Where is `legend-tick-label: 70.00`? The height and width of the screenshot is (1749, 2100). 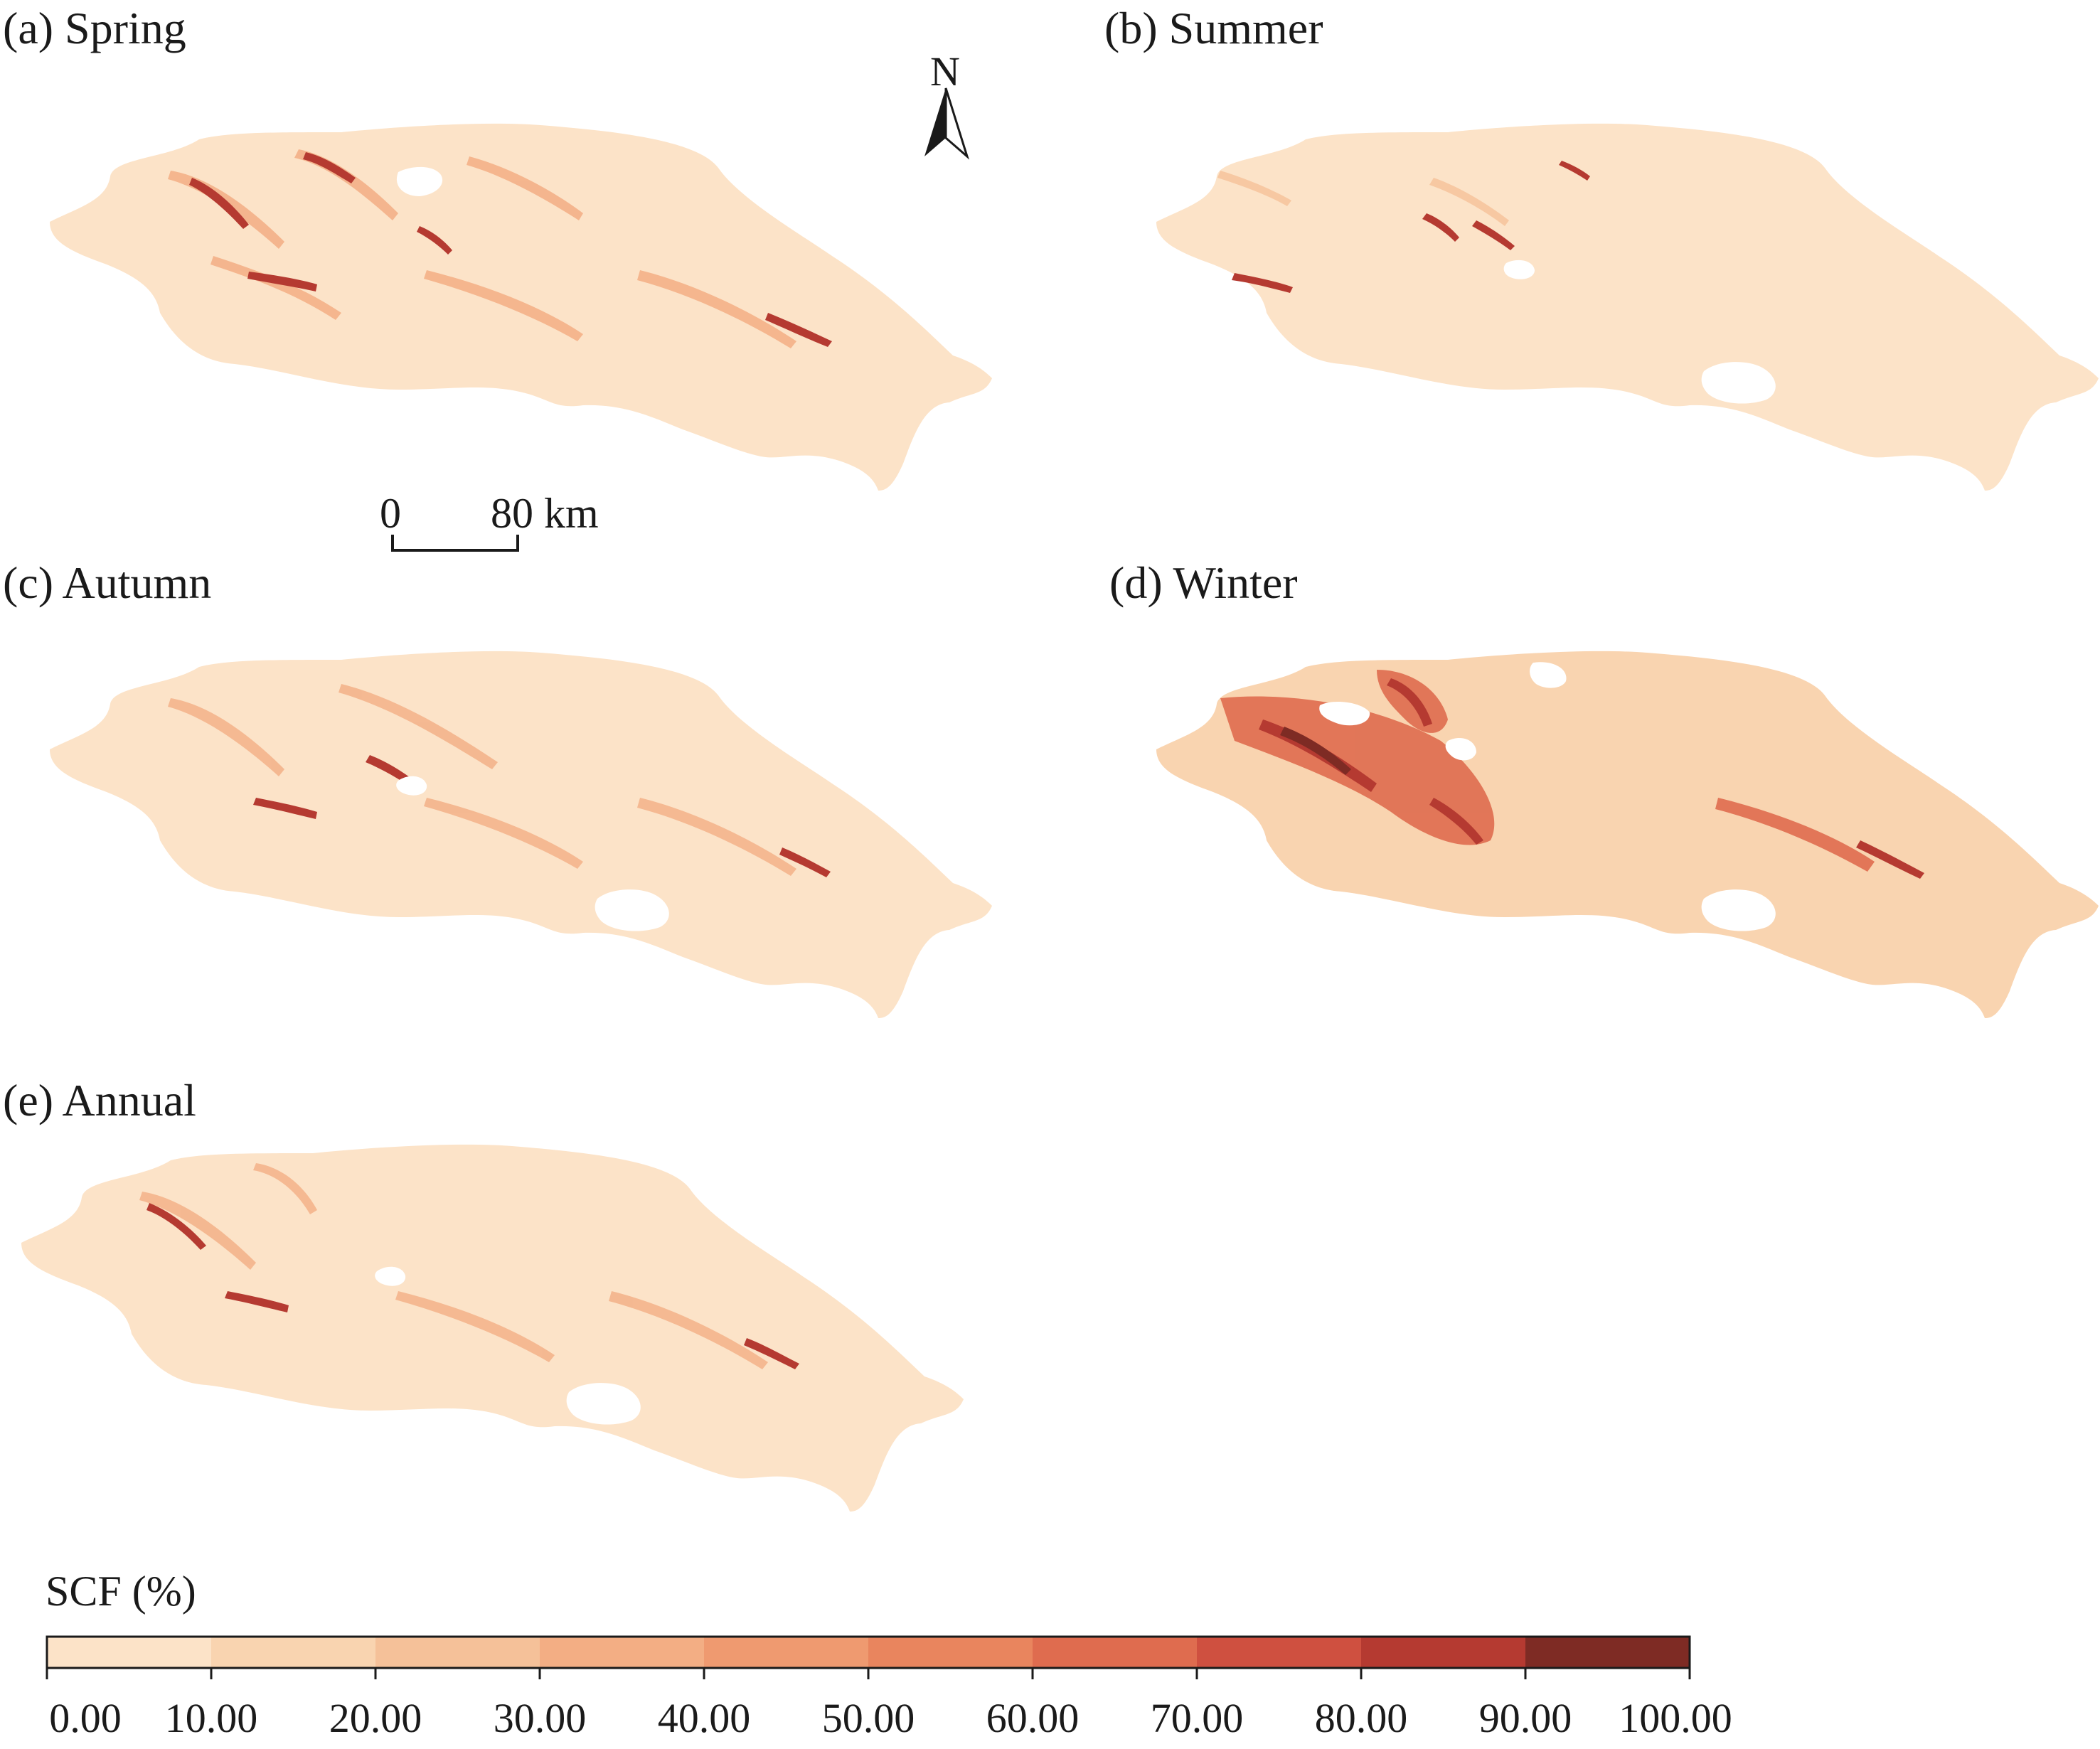
legend-tick-label: 70.00 is located at coordinates (1197, 1718).